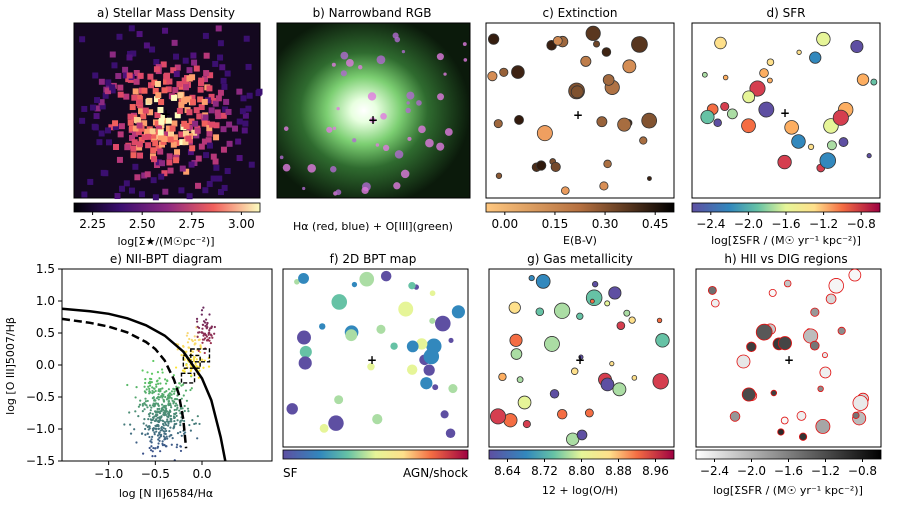  Describe the element at coordinates (581, 358) in the screenshot. I see `metallicity-map: +` at that location.